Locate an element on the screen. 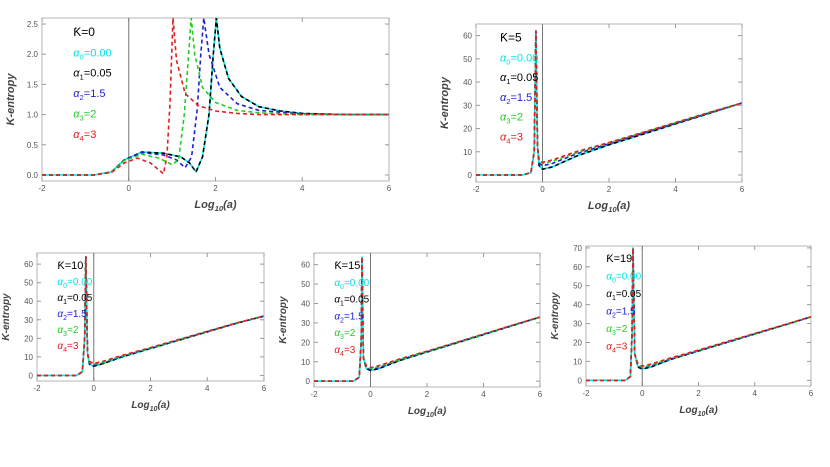 The image size is (830, 467). y-tick-label: 0.5 is located at coordinates (33, 145).